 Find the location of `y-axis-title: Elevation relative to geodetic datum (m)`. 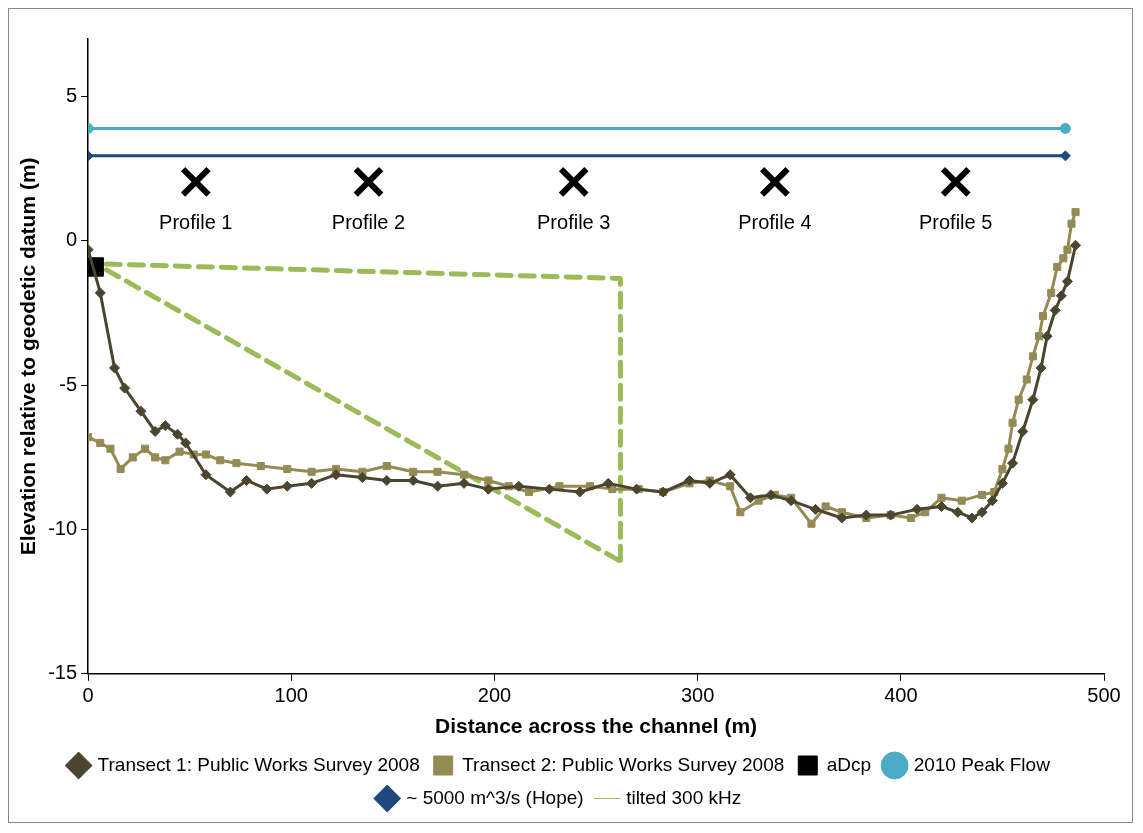

y-axis-title: Elevation relative to geodetic datum (m) is located at coordinates (28, 356).